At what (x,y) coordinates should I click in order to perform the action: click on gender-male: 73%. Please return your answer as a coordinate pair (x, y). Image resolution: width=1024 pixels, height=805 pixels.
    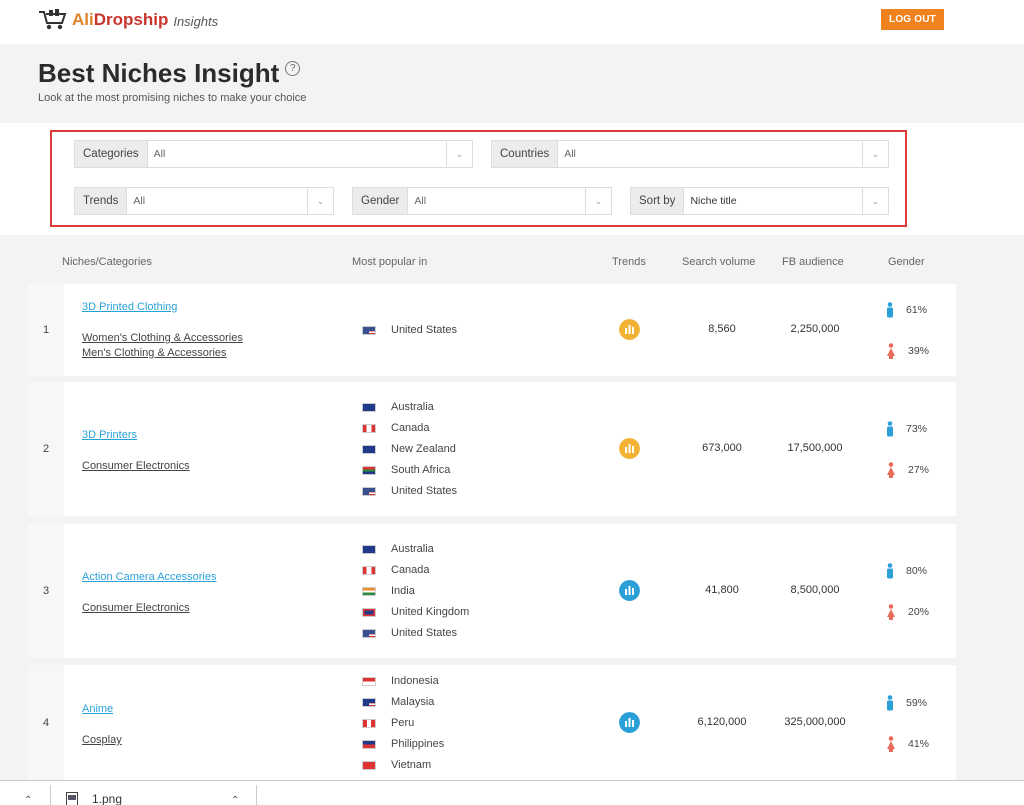
    Looking at the image, I should click on (906, 429).